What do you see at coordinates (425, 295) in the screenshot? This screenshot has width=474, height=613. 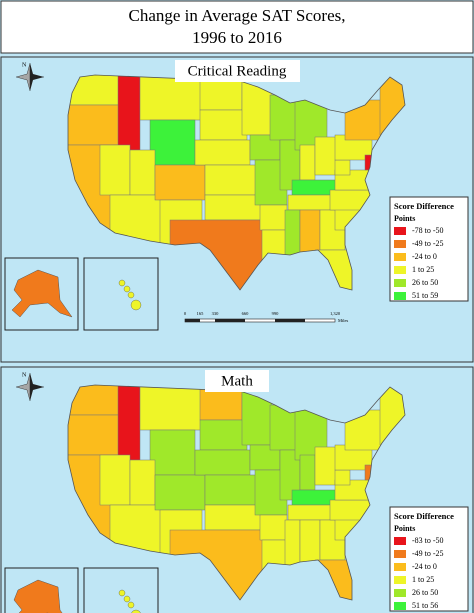 I see `legend-label: 51 to 59` at bounding box center [425, 295].